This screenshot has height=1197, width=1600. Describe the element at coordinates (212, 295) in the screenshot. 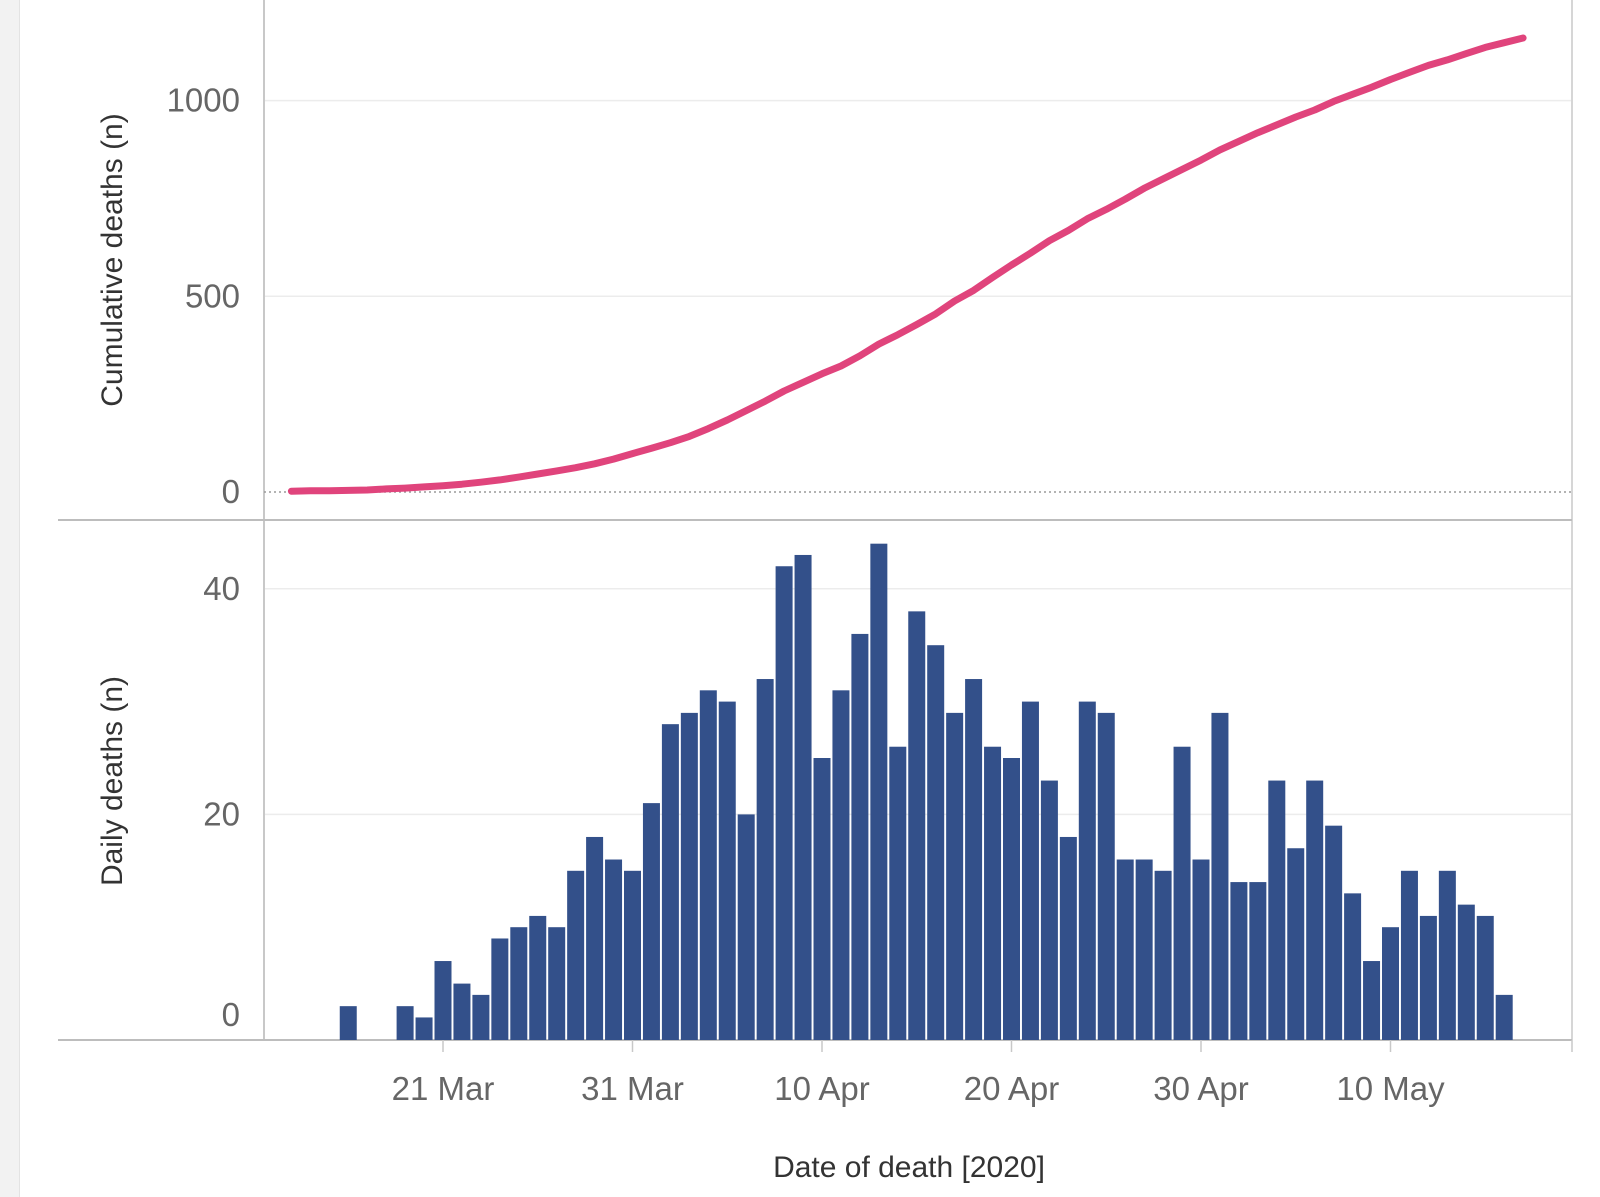

I see `top-y-tick-label: 500` at that location.